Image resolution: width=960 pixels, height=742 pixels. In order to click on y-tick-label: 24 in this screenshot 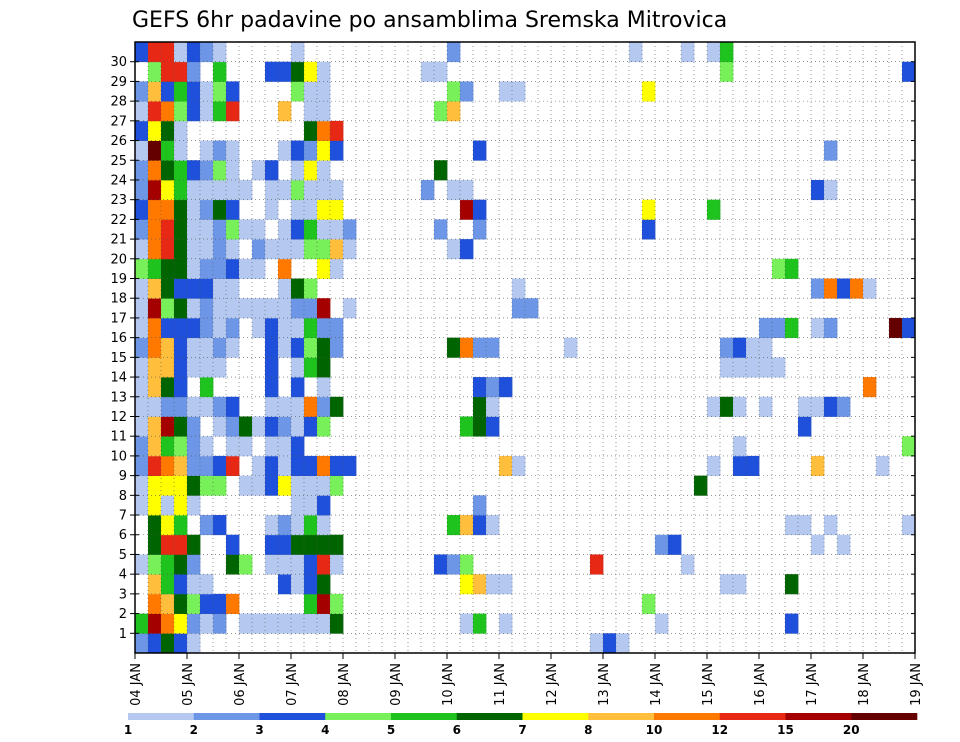, I will do `click(118, 180)`.